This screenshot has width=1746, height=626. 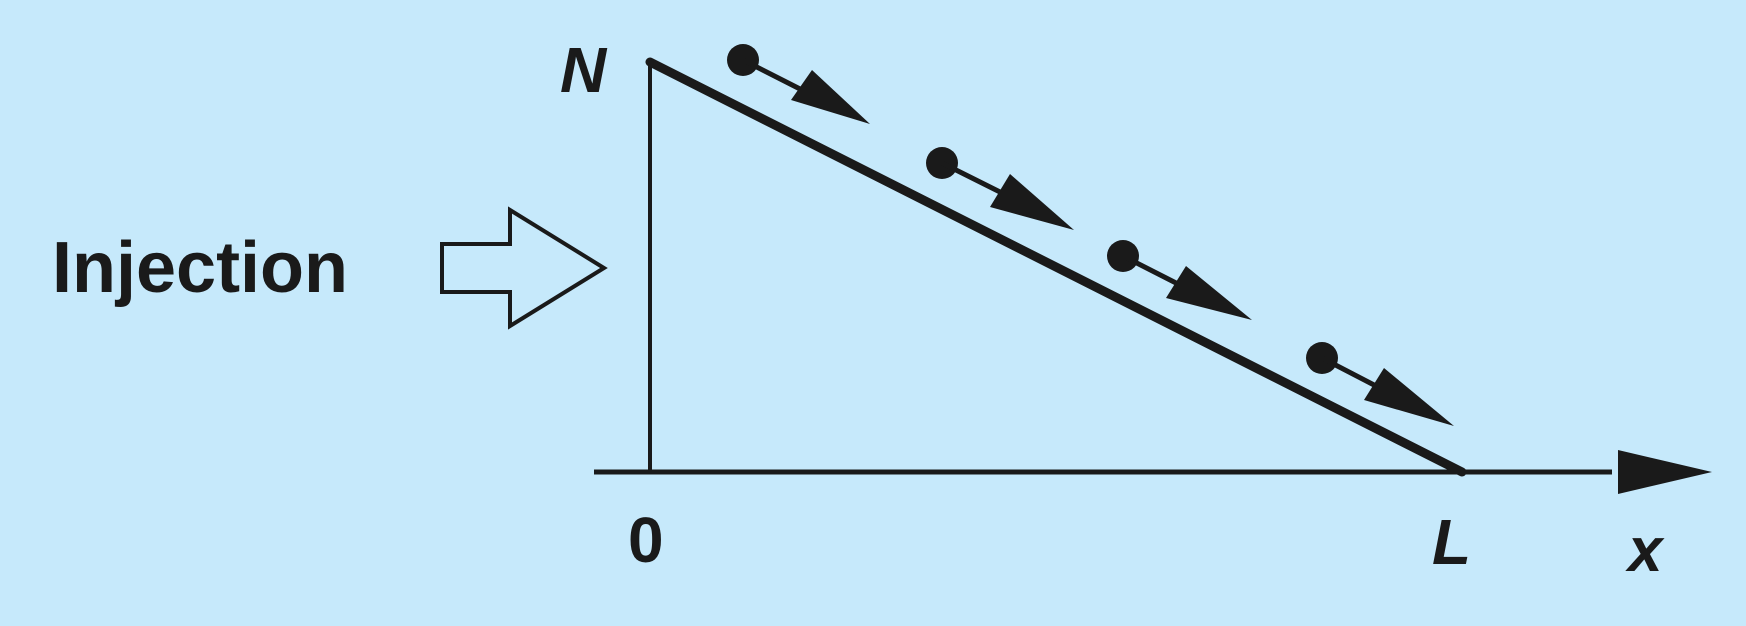 What do you see at coordinates (1665, 472) in the screenshot?
I see `x-axis-arrowhead` at bounding box center [1665, 472].